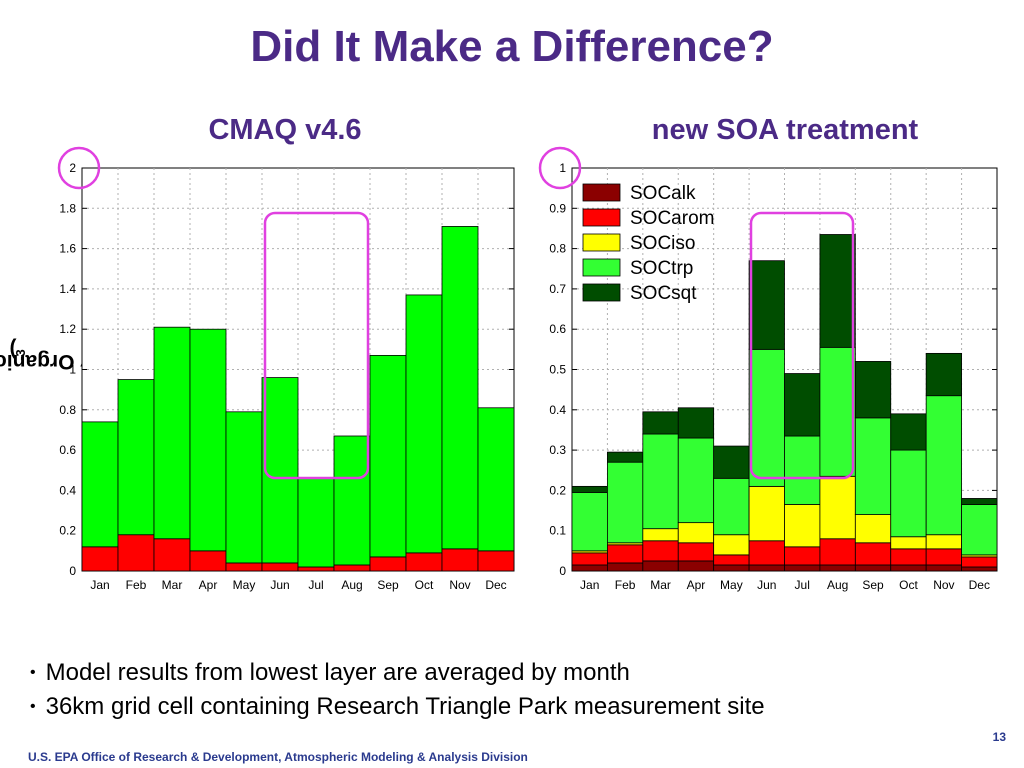 The width and height of the screenshot is (1024, 768). Describe the element at coordinates (557, 289) in the screenshot. I see `y-tick-label: 0.7` at that location.